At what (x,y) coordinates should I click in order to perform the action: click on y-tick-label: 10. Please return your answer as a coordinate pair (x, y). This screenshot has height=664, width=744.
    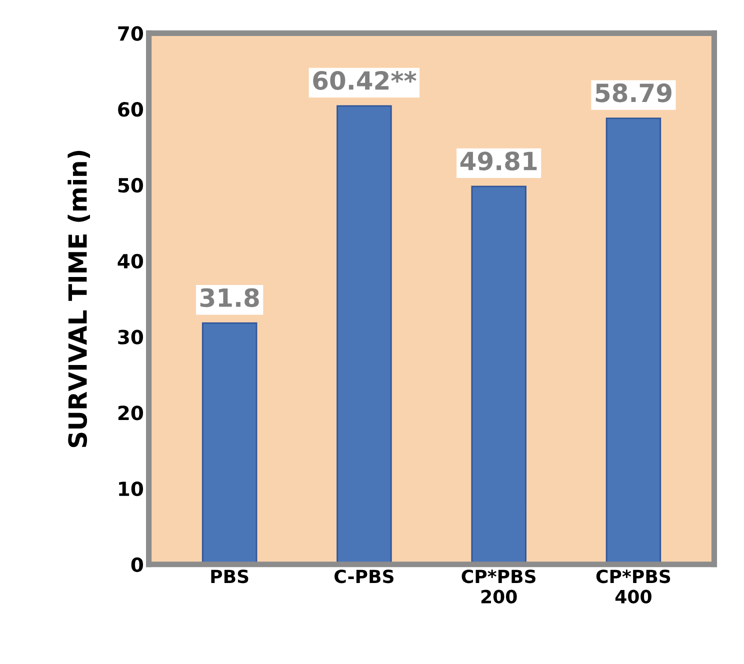
    Looking at the image, I should click on (131, 488).